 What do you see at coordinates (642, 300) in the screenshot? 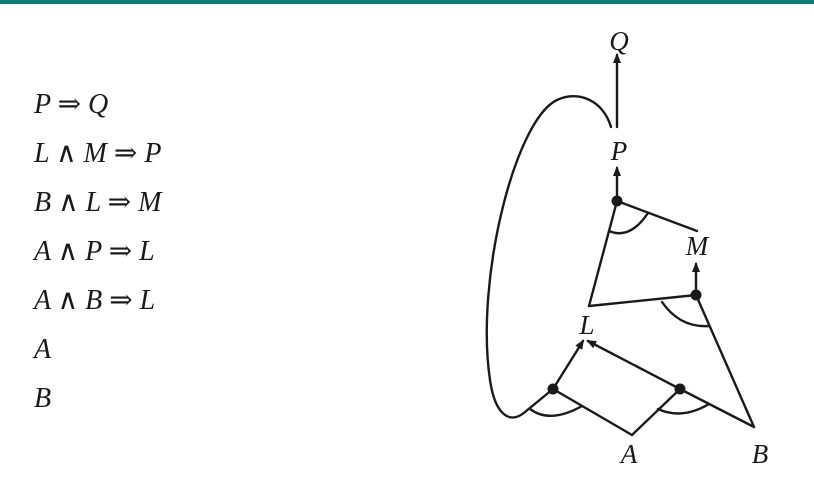
I see `edge-l-to-bl-junction` at bounding box center [642, 300].